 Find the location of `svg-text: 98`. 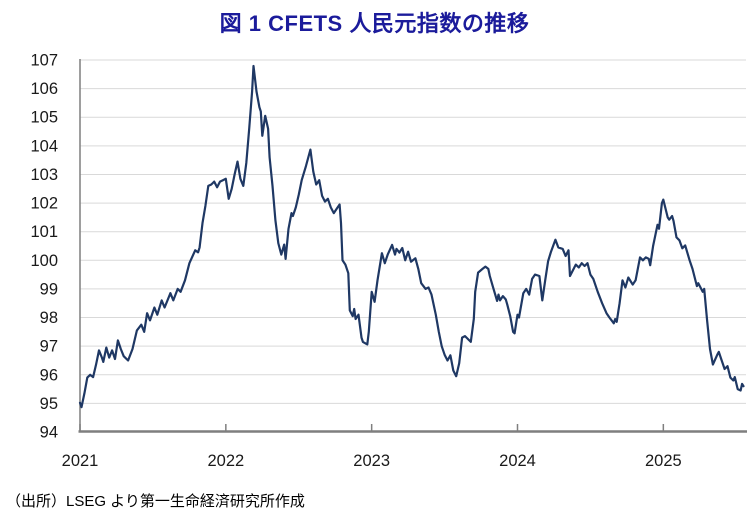

svg-text: 98 is located at coordinates (49, 318).